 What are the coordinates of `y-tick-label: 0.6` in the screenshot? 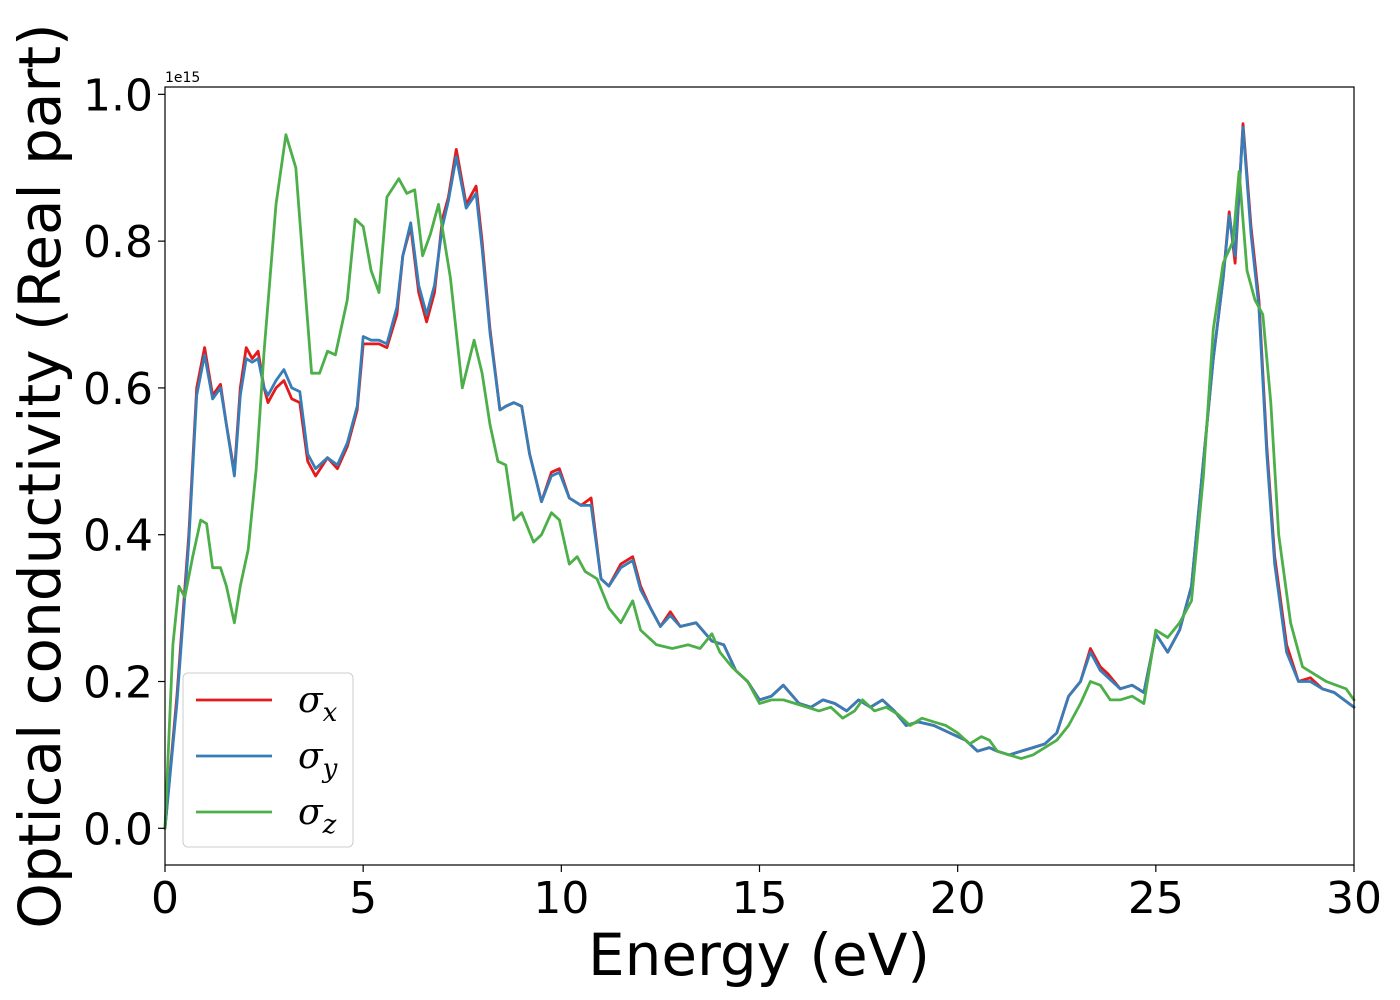 It's located at (118, 389).